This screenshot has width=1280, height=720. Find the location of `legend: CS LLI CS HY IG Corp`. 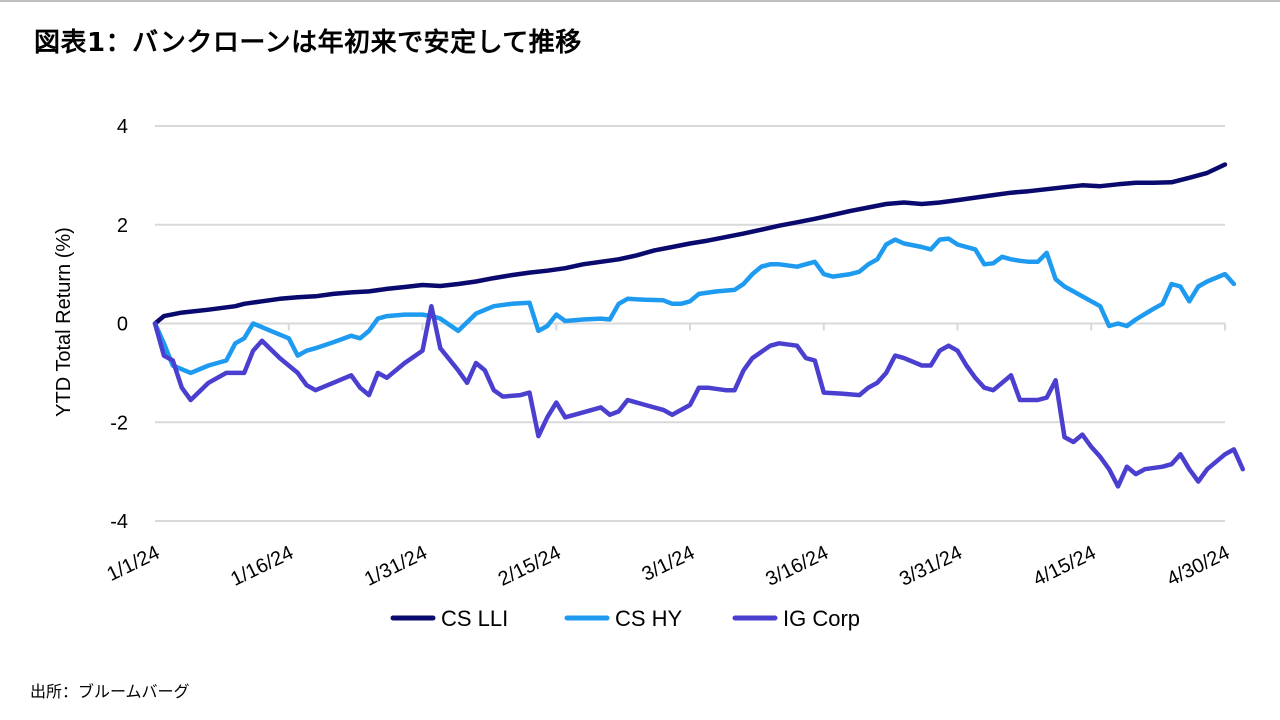

legend: CS LLI CS HY IG Corp is located at coordinates (625, 618).